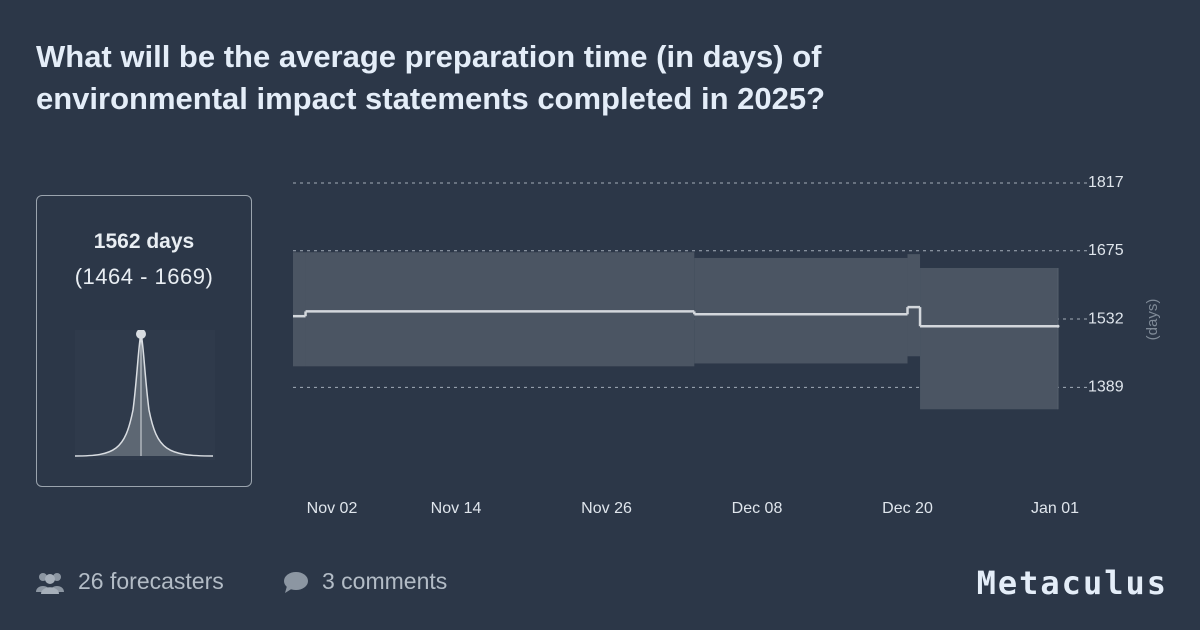 Image resolution: width=1200 pixels, height=630 pixels. I want to click on y-tick-label: 1817, so click(1106, 182).